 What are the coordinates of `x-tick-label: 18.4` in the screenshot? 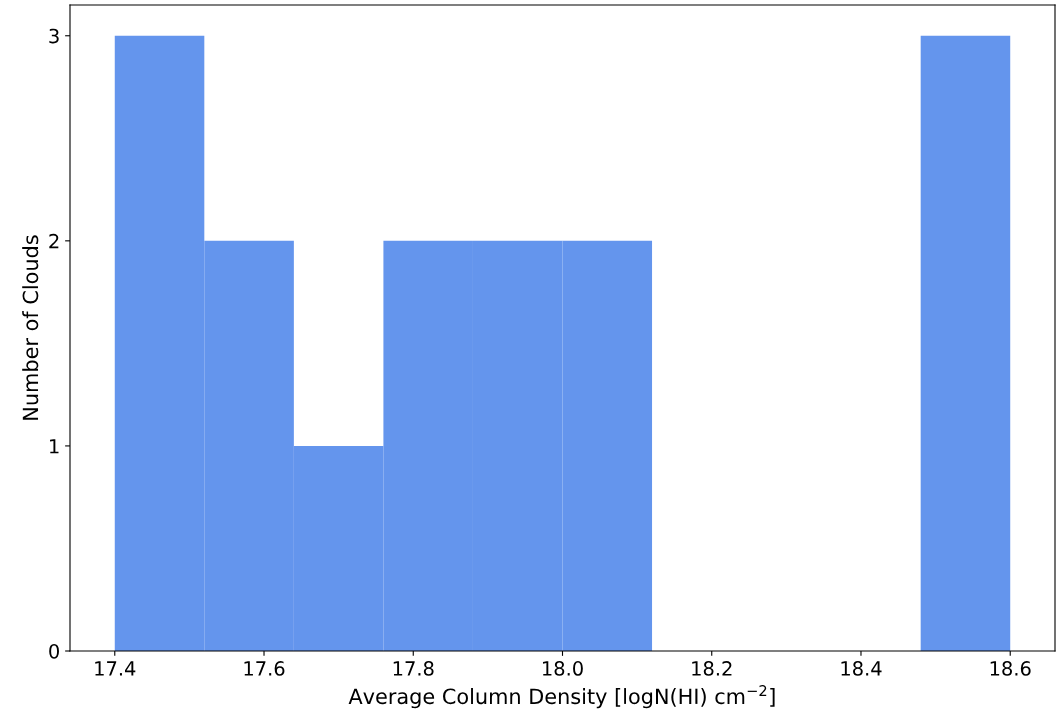 It's located at (861, 668).